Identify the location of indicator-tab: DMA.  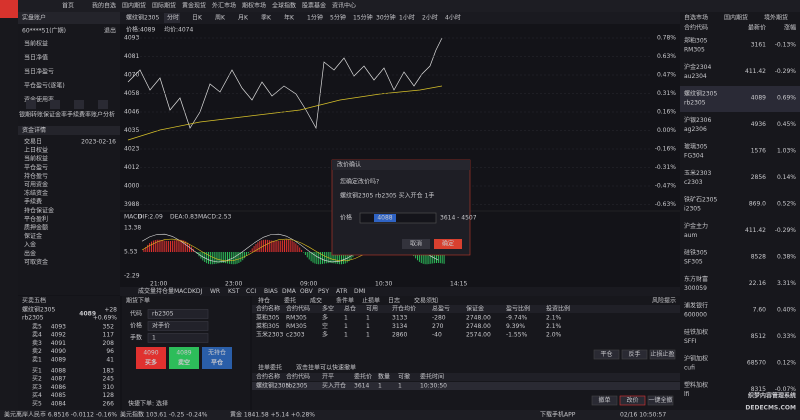
(289, 291).